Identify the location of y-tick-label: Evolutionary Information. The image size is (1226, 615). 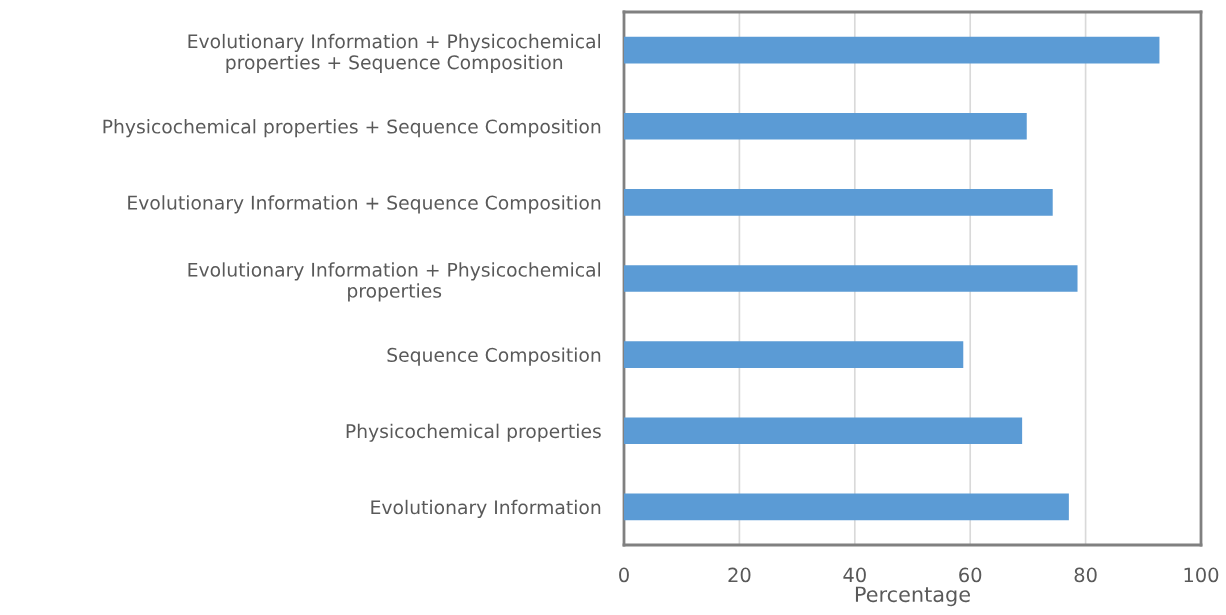
(486, 508).